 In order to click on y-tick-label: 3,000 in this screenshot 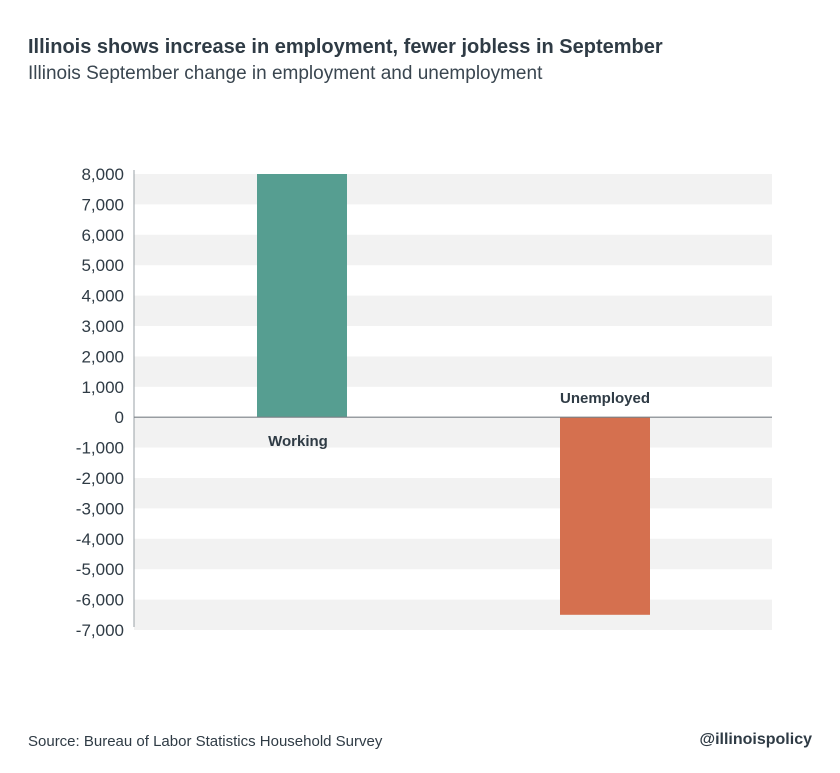, I will do `click(102, 326)`.